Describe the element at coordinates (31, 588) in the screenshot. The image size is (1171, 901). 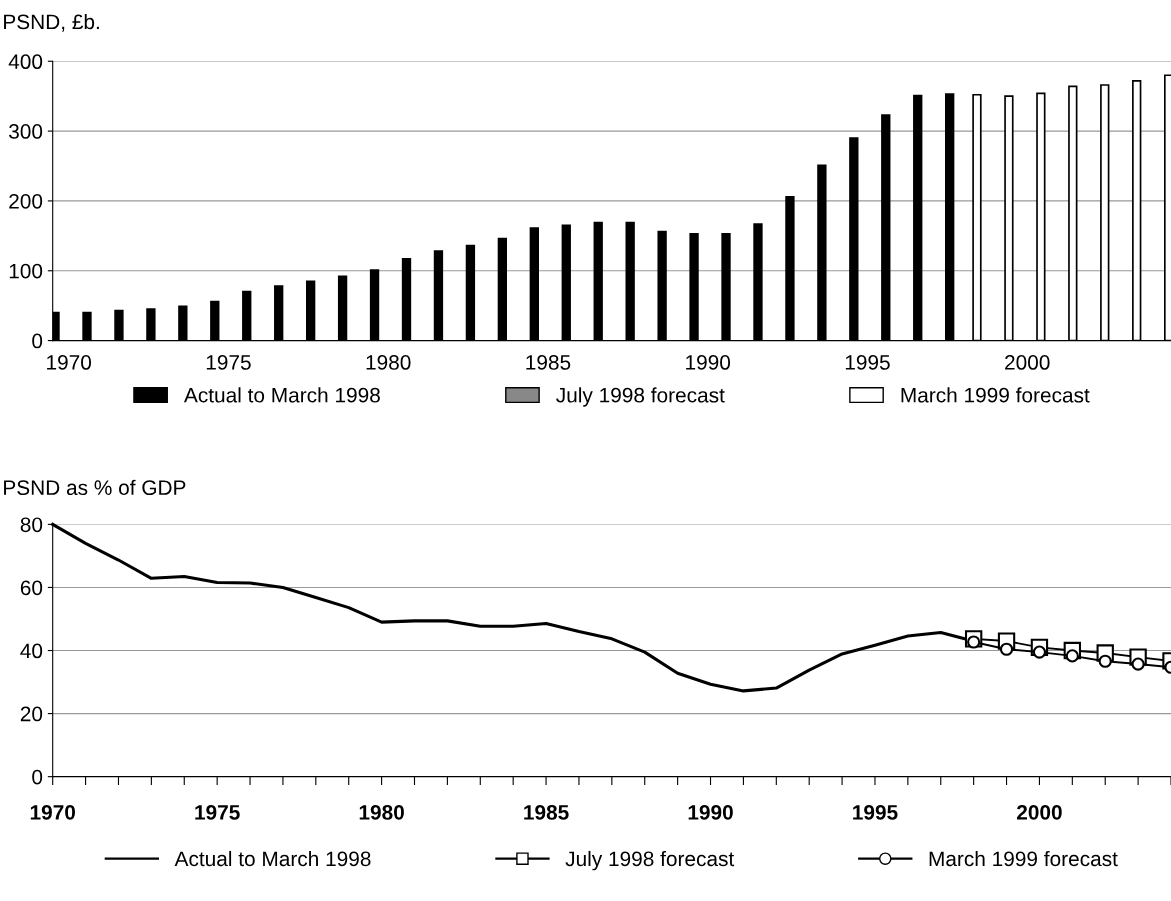
I see `y-tick-label: 60` at that location.